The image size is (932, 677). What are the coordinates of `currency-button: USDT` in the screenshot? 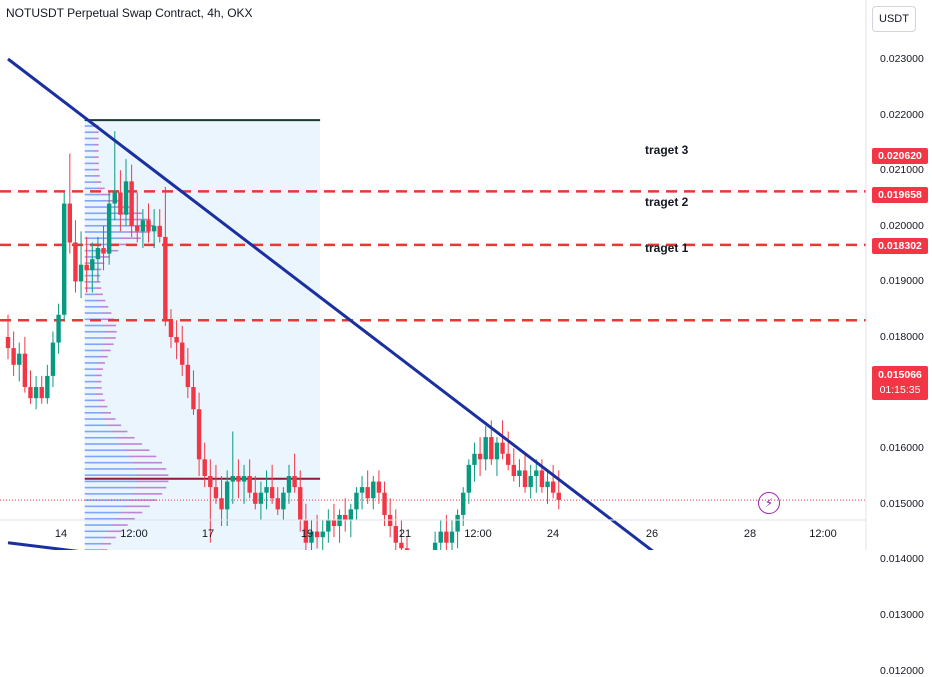 It's located at (894, 19).